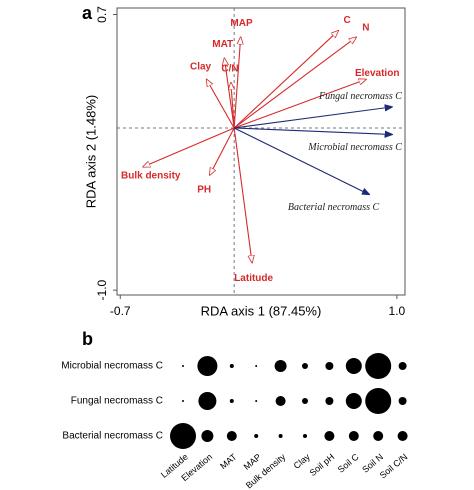 The image size is (474, 490). What do you see at coordinates (377, 73) in the screenshot?
I see `vector-label: Elevation` at bounding box center [377, 73].